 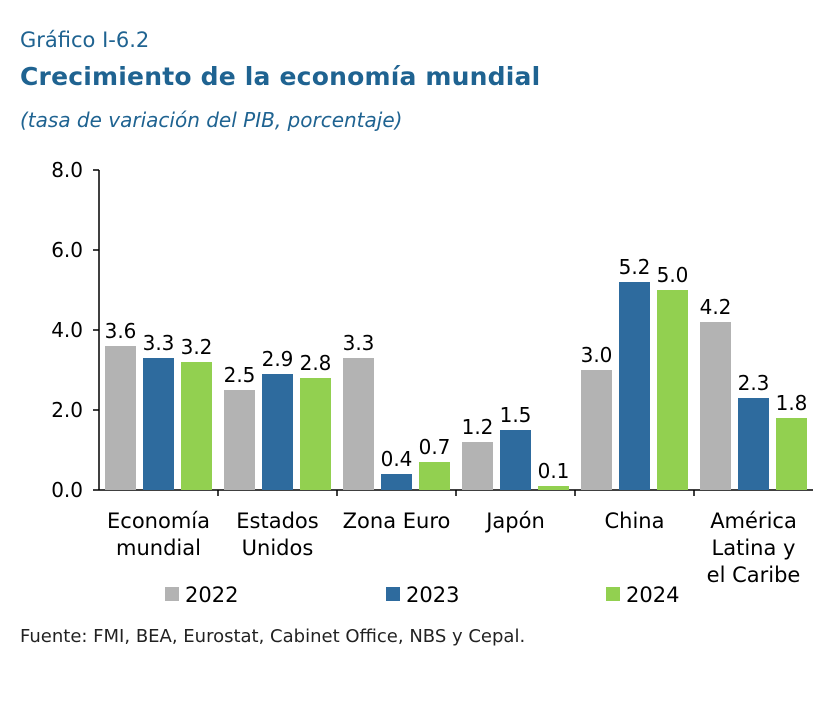 What do you see at coordinates (67, 170) in the screenshot?
I see `y-tick-label: 8.0` at bounding box center [67, 170].